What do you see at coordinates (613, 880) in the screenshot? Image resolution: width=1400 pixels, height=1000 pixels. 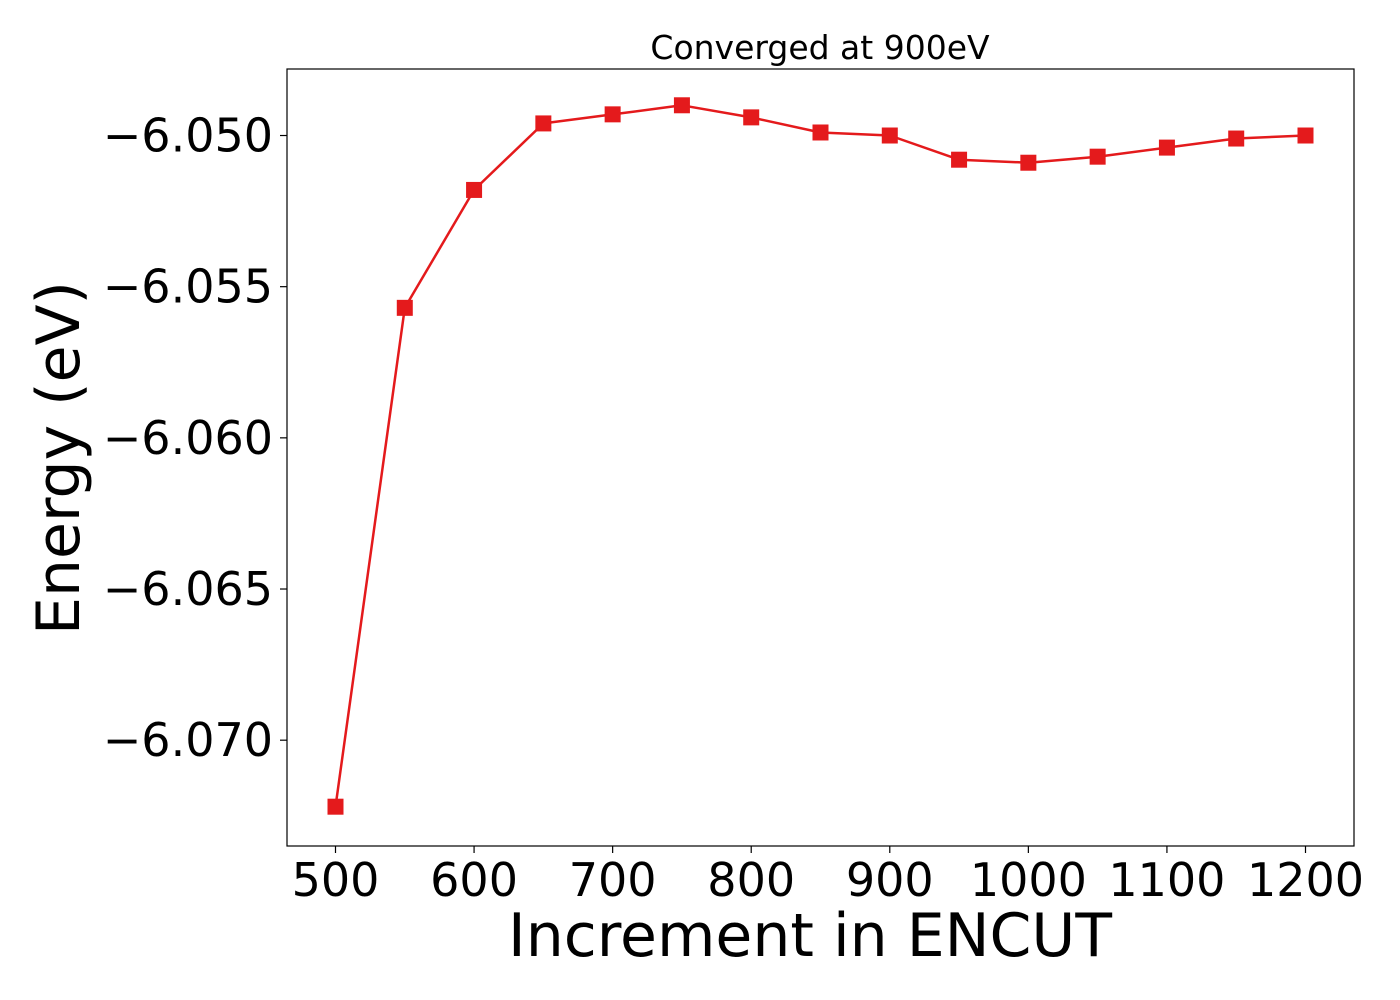 I see `x-tick-label: 700` at bounding box center [613, 880].